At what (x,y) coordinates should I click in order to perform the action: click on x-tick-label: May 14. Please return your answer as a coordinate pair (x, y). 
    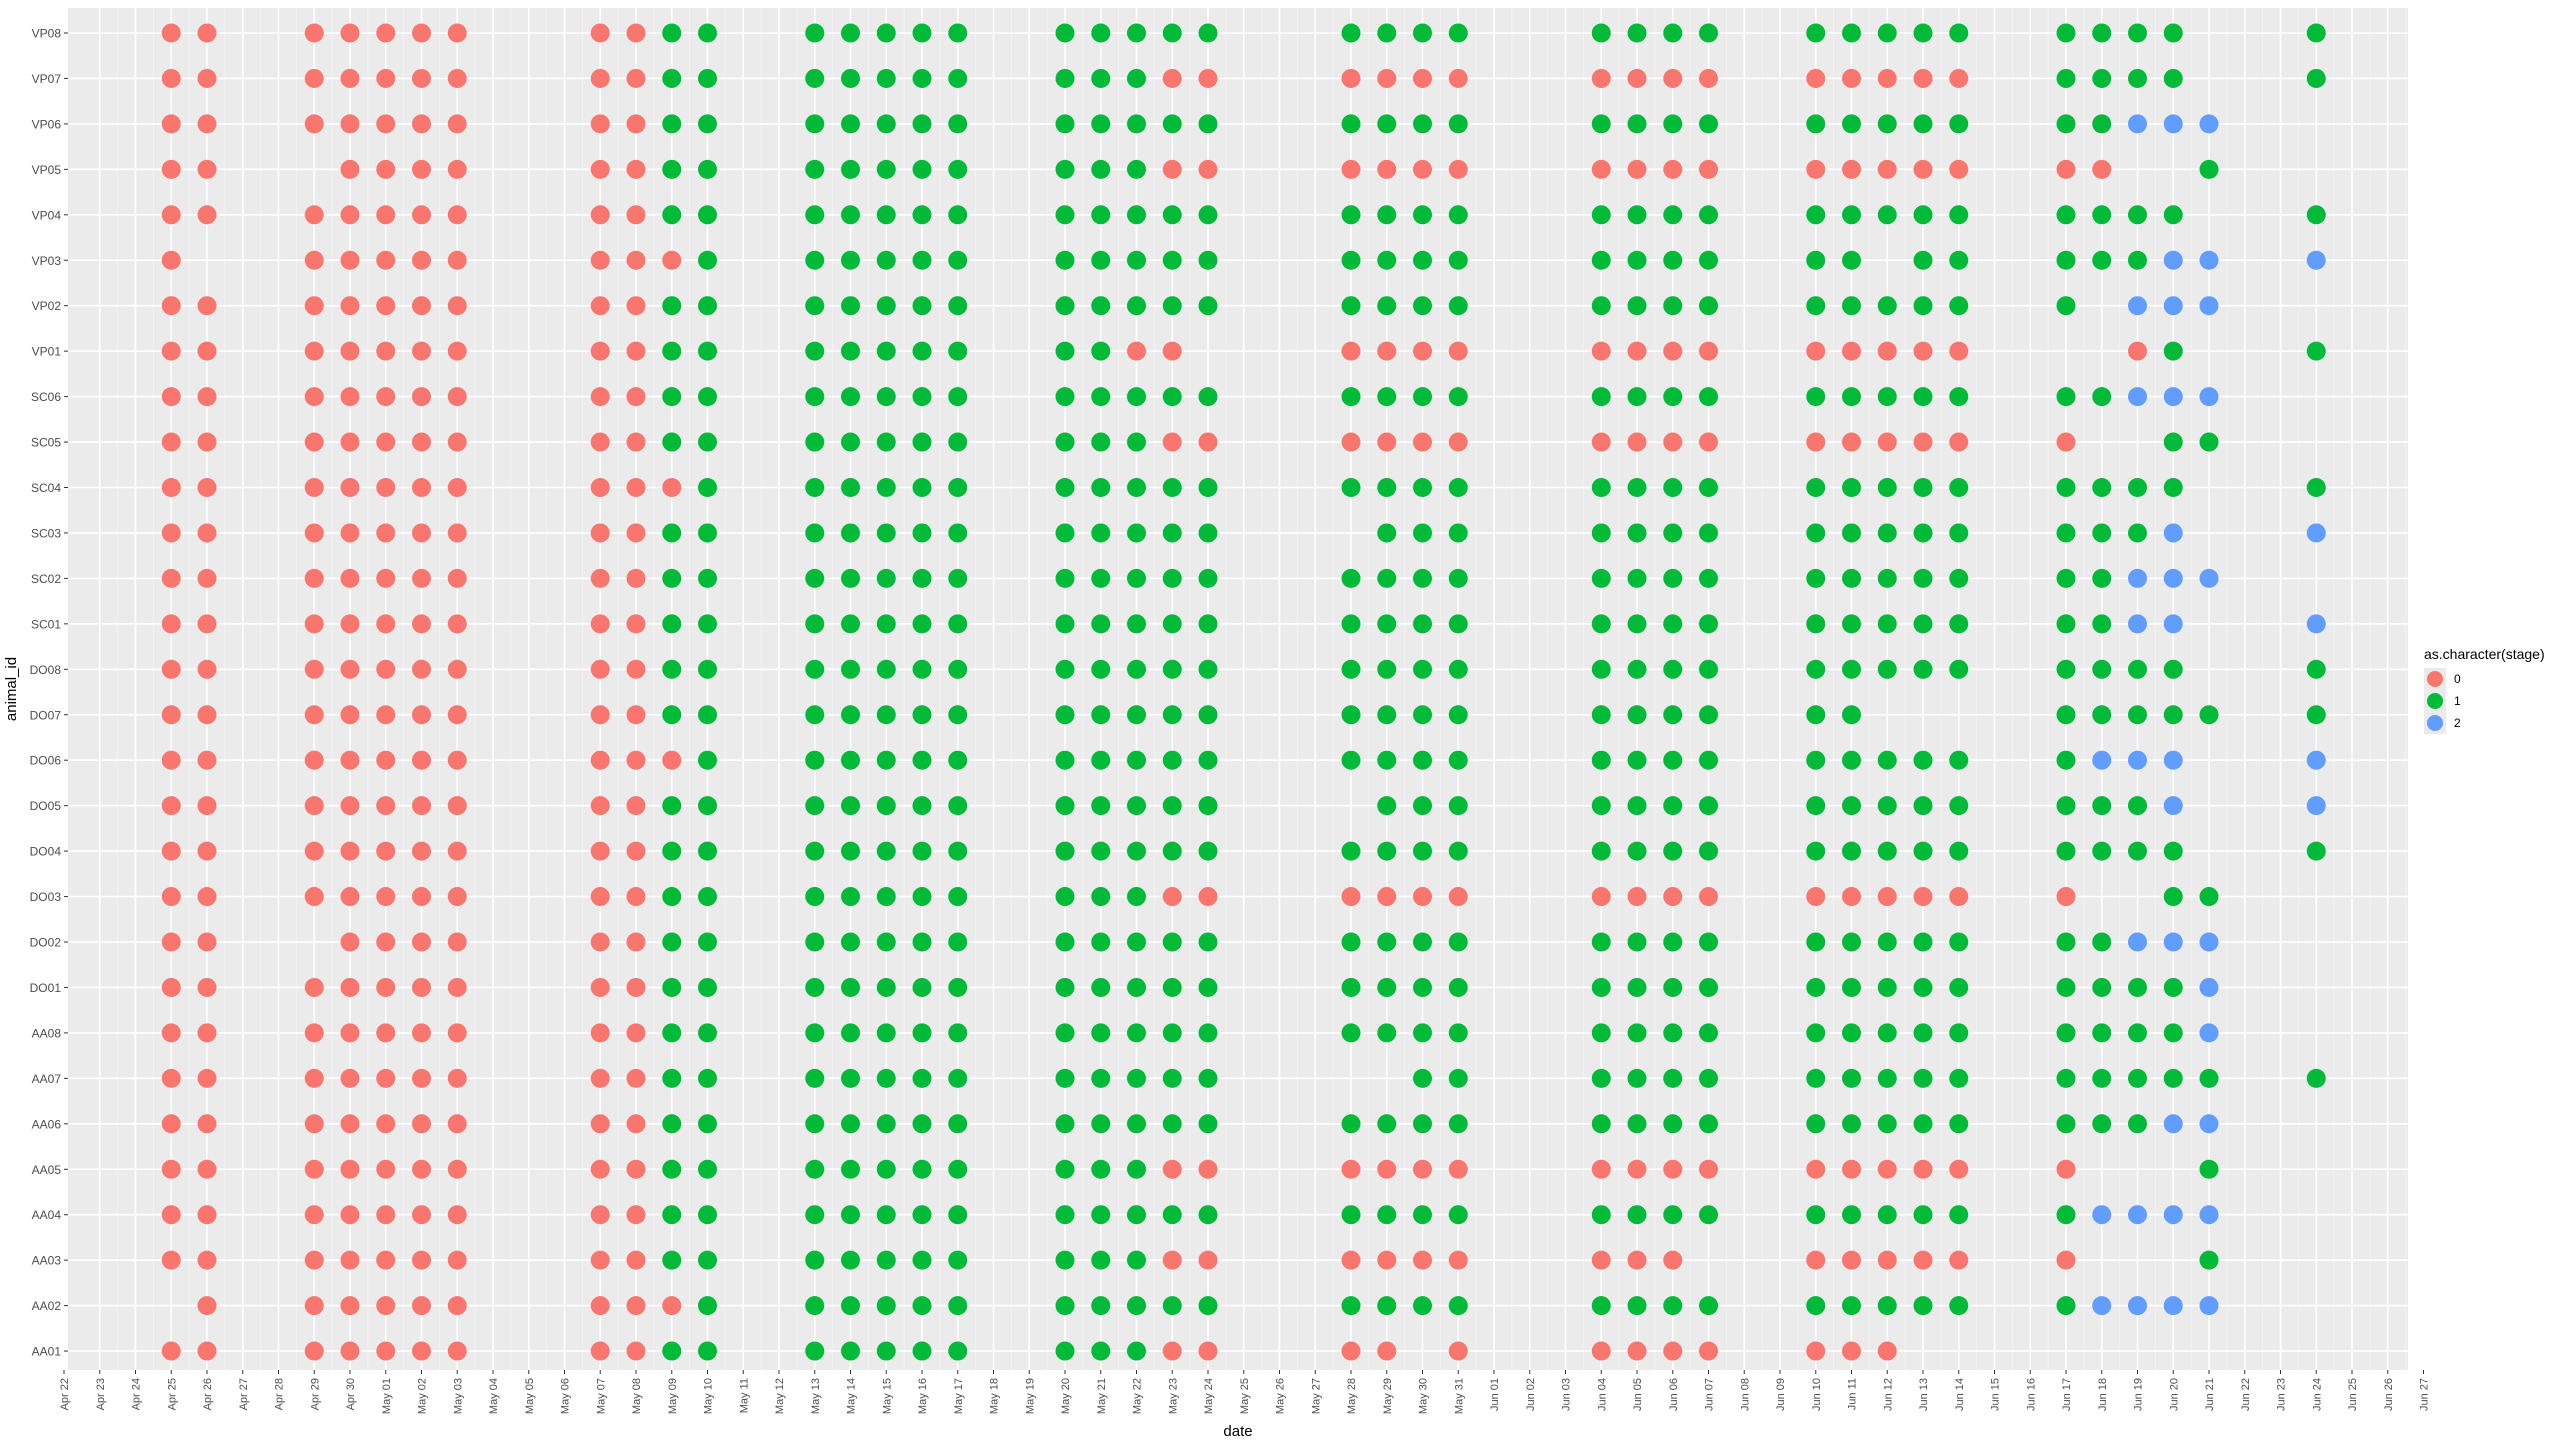
    Looking at the image, I should click on (852, 1396).